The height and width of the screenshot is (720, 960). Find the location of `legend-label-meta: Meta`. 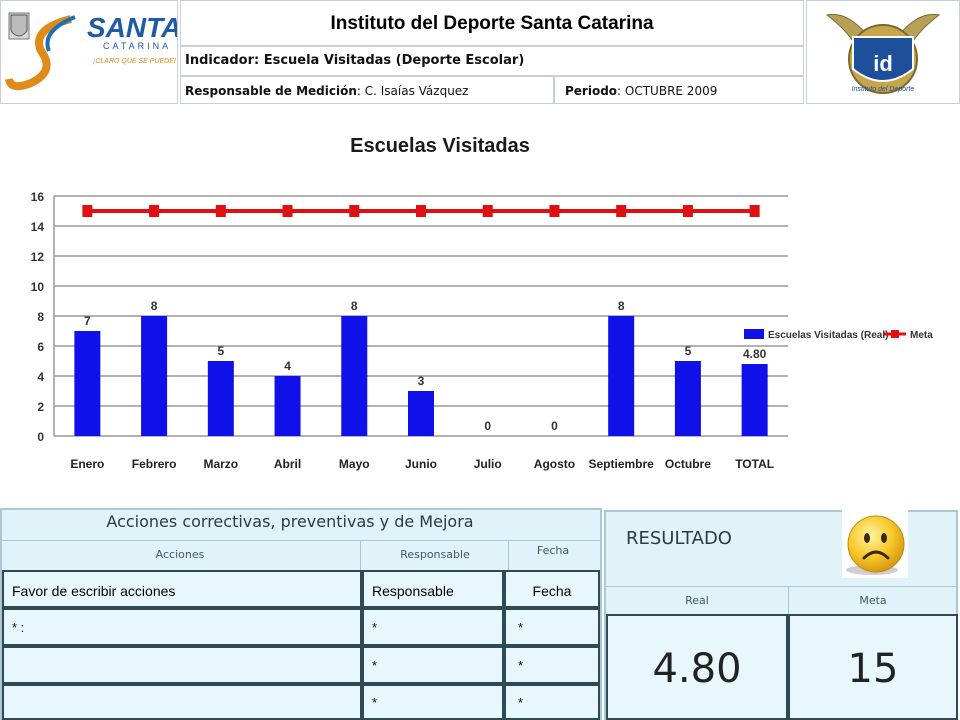

legend-label-meta: Meta is located at coordinates (921, 335).